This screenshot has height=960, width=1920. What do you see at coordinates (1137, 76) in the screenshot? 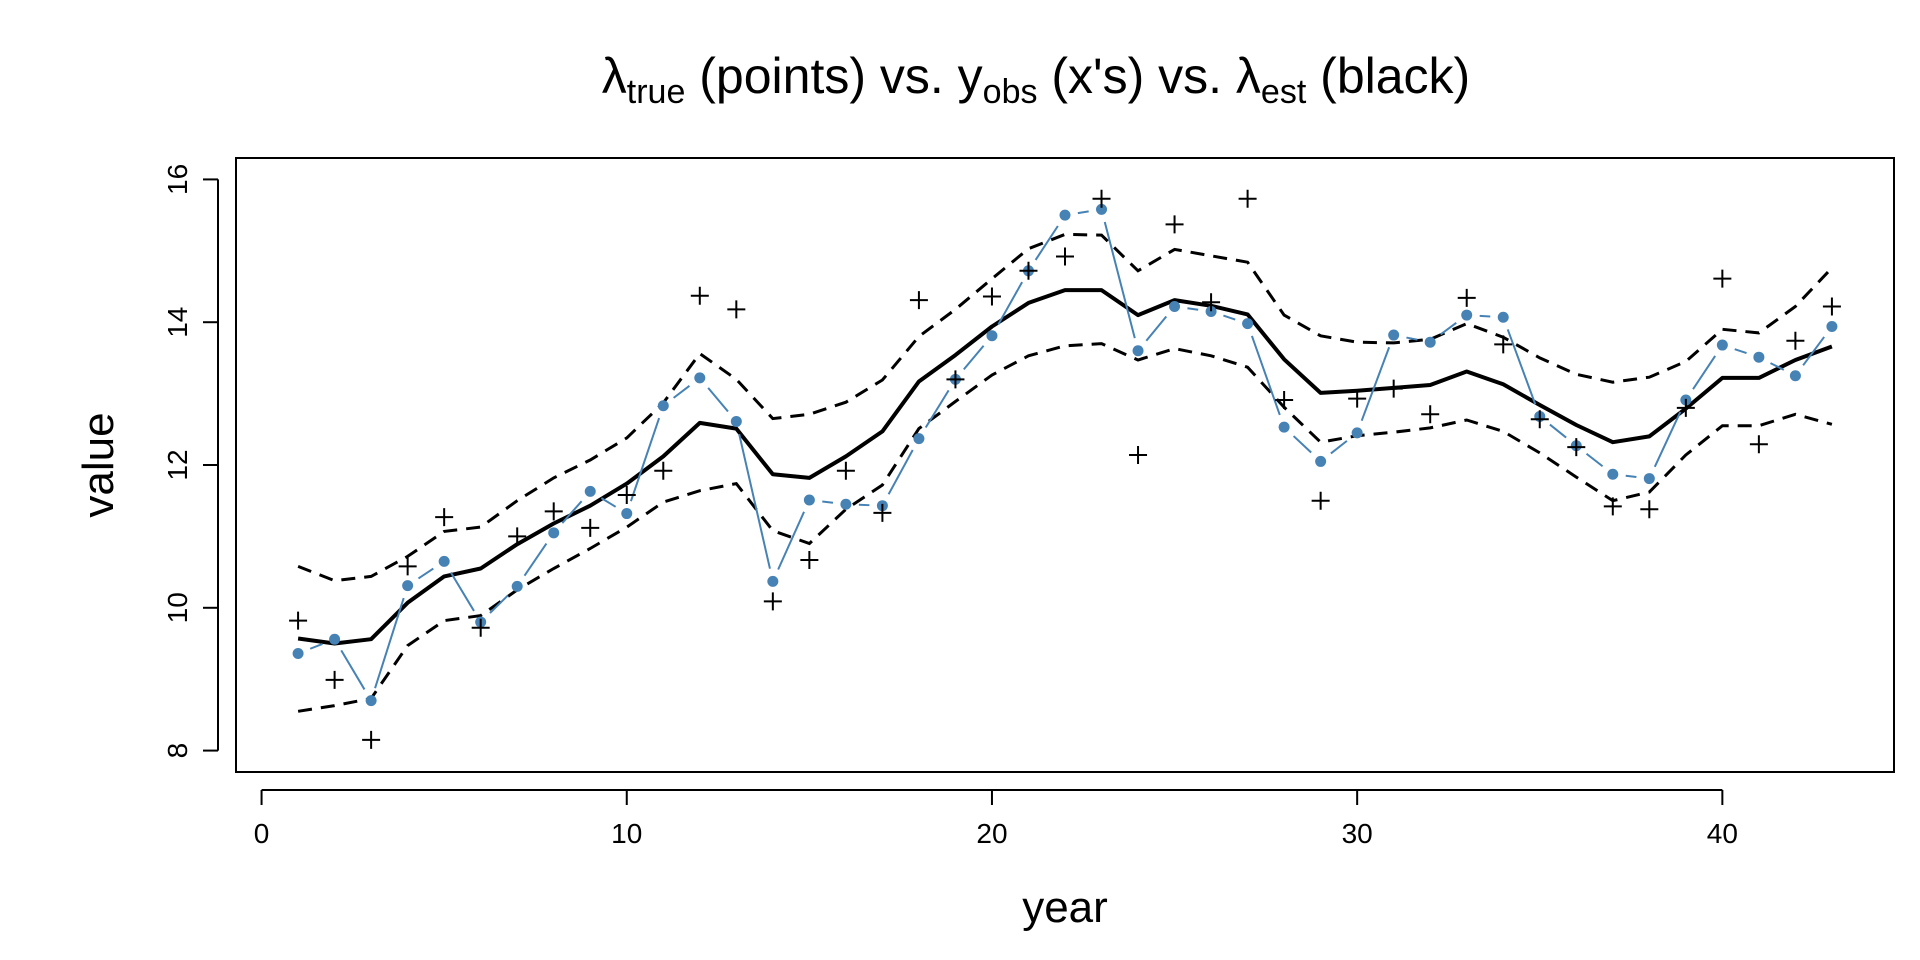
I see `title-xs: (x's) vs.` at bounding box center [1137, 76].